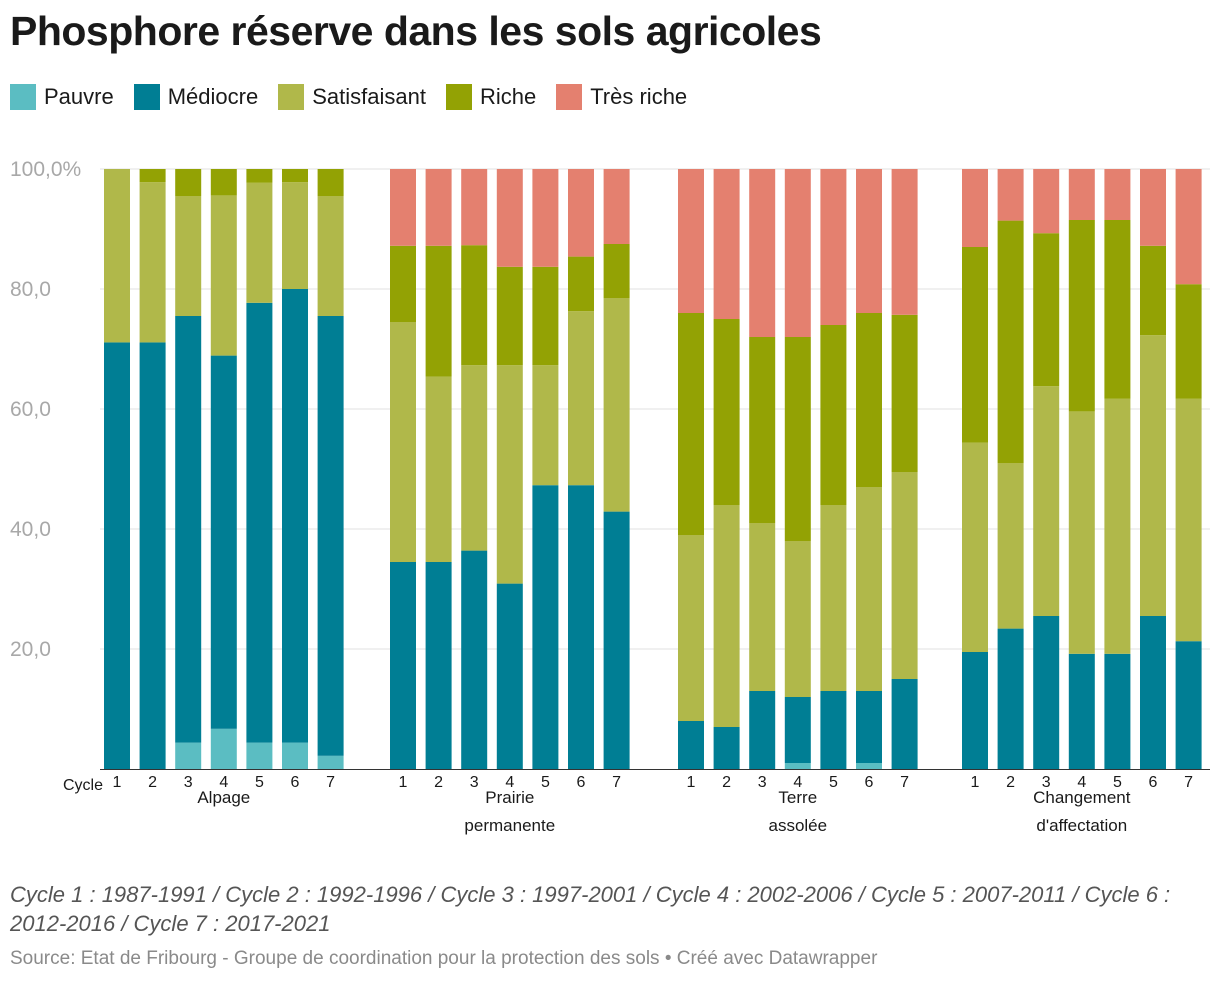 This screenshot has height=984, width=1220. Describe the element at coordinates (213, 96) in the screenshot. I see `legend-label: Médiocre` at that location.